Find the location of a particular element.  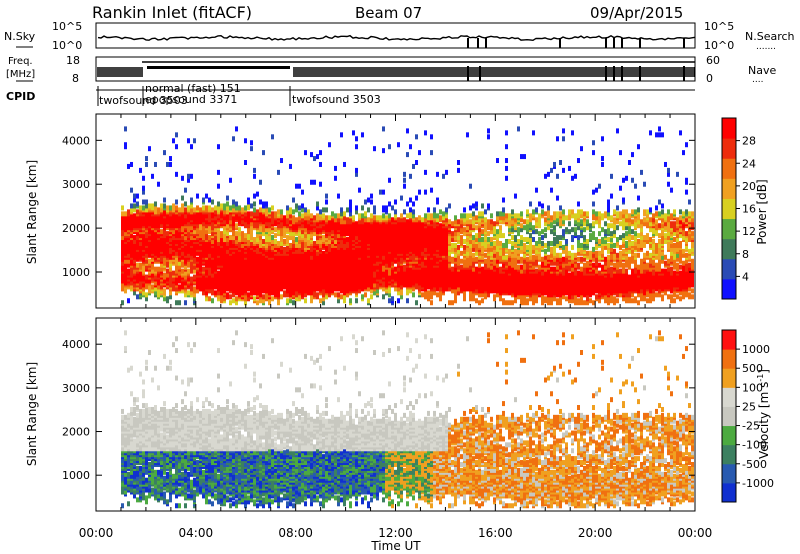

freq-label: Freq. is located at coordinates (20, 61).